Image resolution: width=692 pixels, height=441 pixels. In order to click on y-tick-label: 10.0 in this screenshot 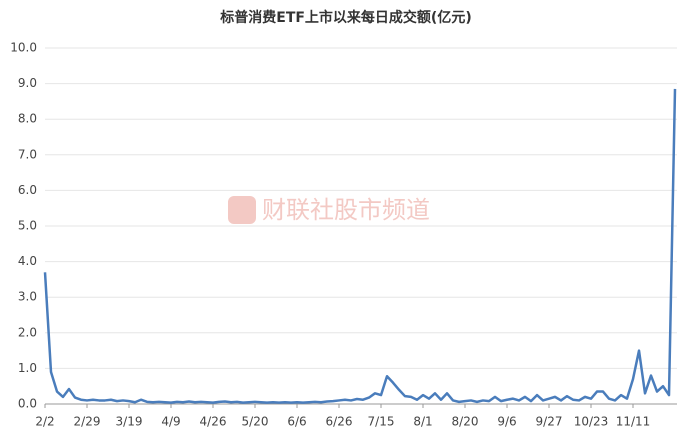, I will do `click(23, 48)`.